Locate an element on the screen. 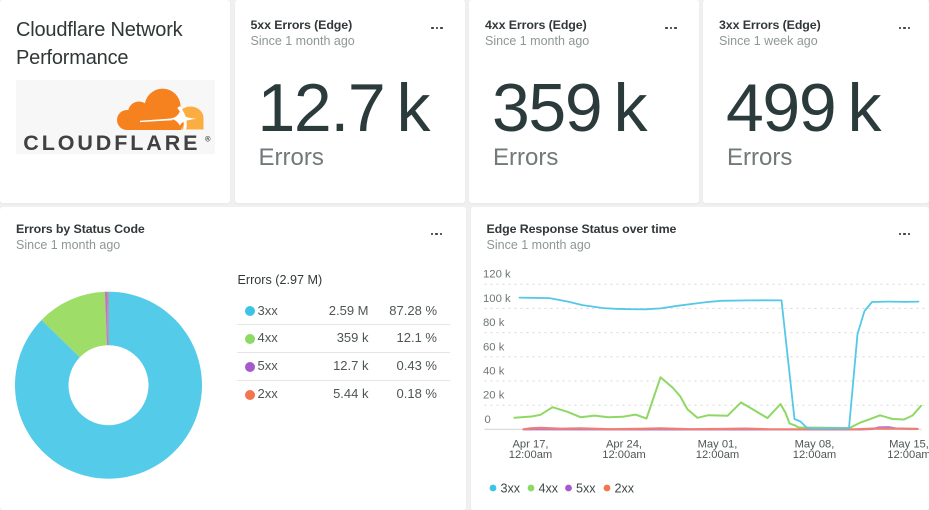 Image resolution: width=929 pixels, height=510 pixels. svg-text: 20 k is located at coordinates (494, 396).